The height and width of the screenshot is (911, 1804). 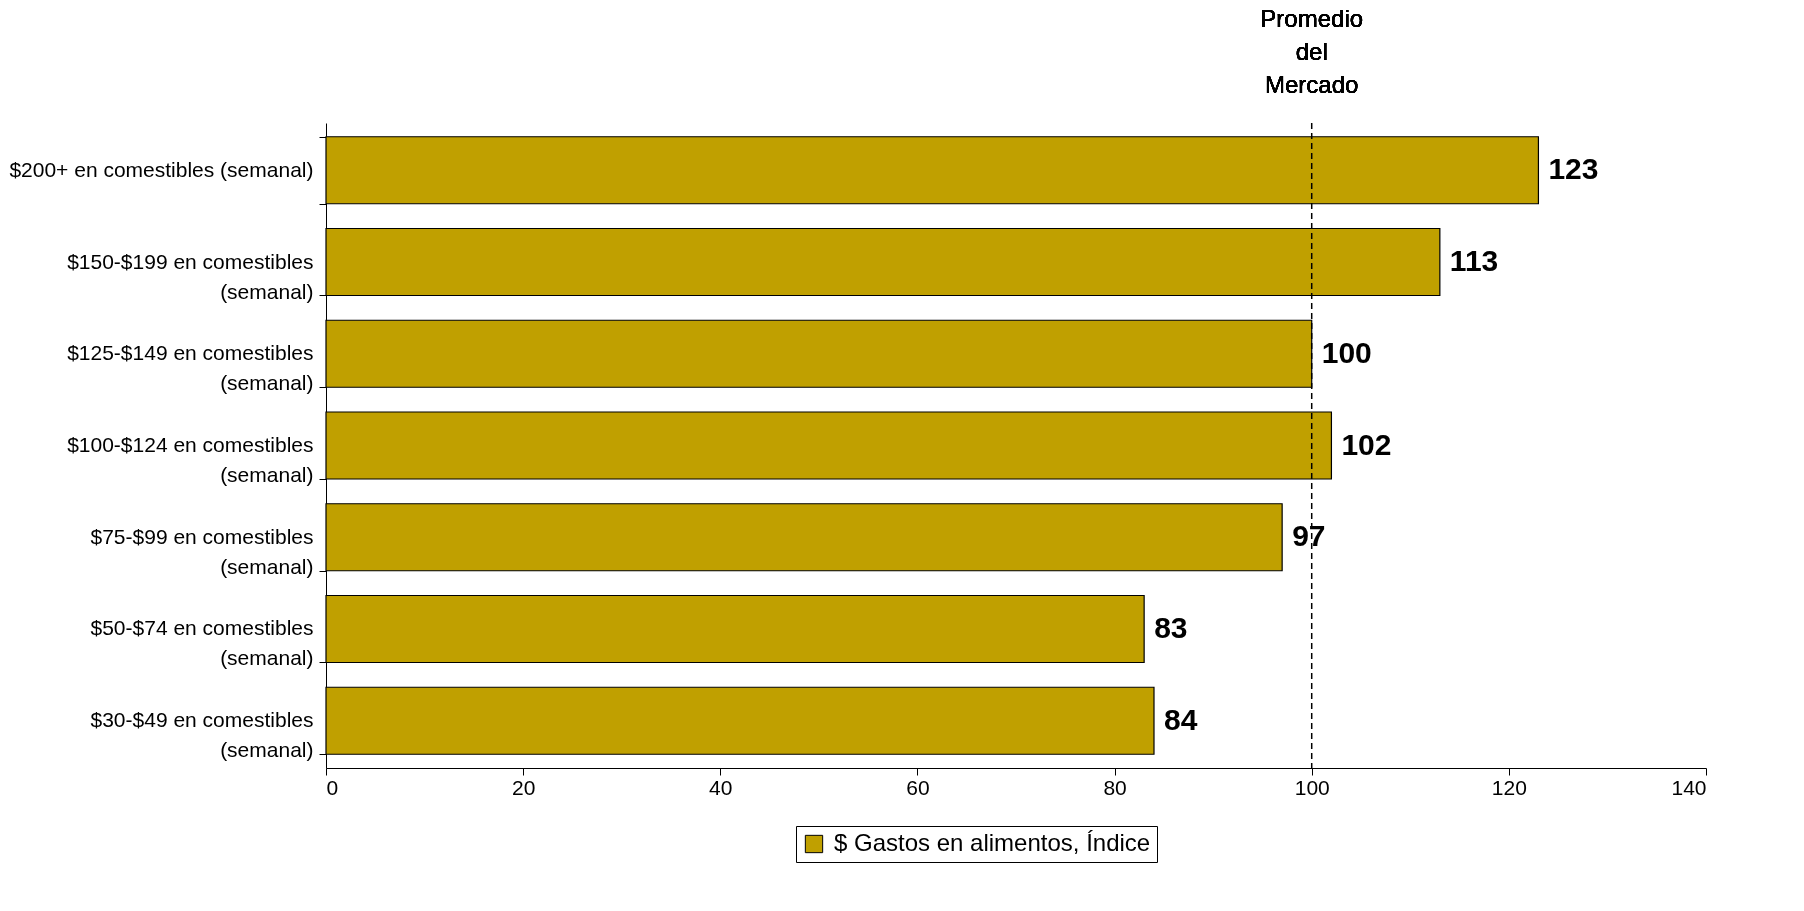 What do you see at coordinates (1312, 51) in the screenshot?
I see `ref-line-label: Promedio del Mercado` at bounding box center [1312, 51].